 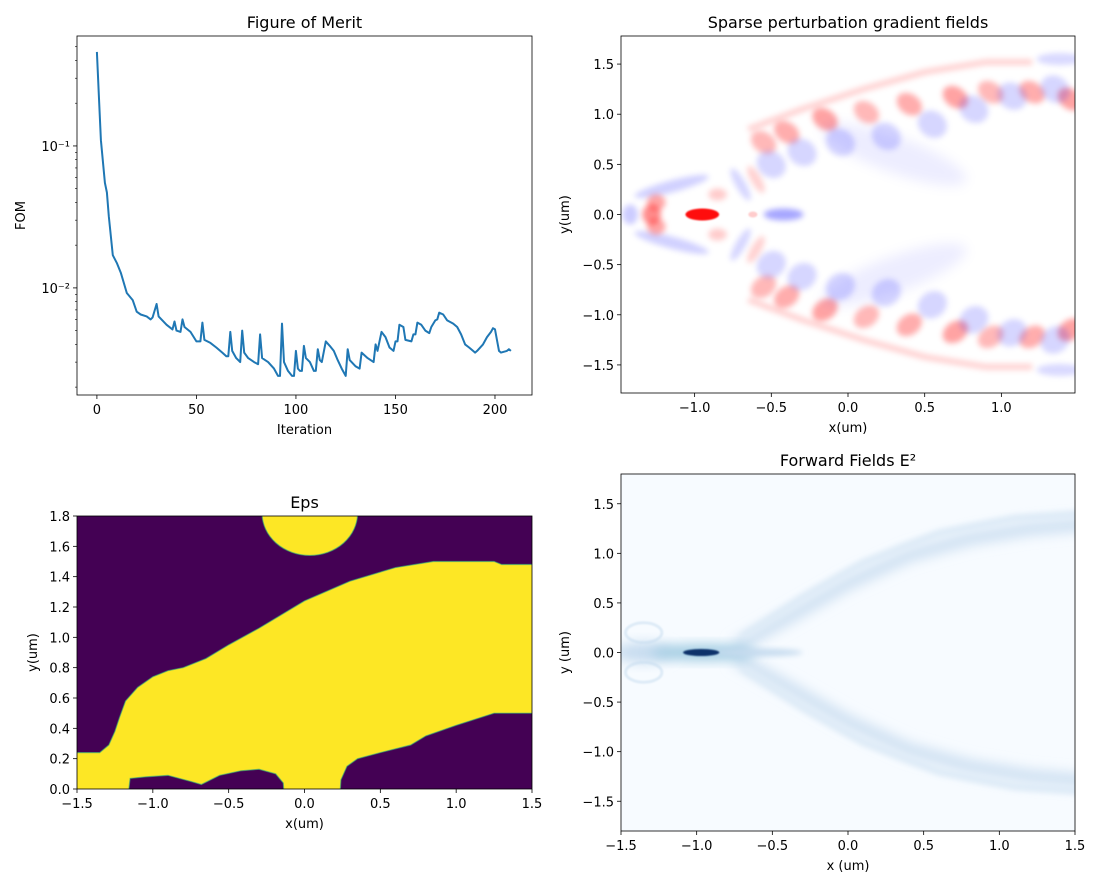 What do you see at coordinates (304, 430) in the screenshot?
I see `x-axis-label: Iteration` at bounding box center [304, 430].